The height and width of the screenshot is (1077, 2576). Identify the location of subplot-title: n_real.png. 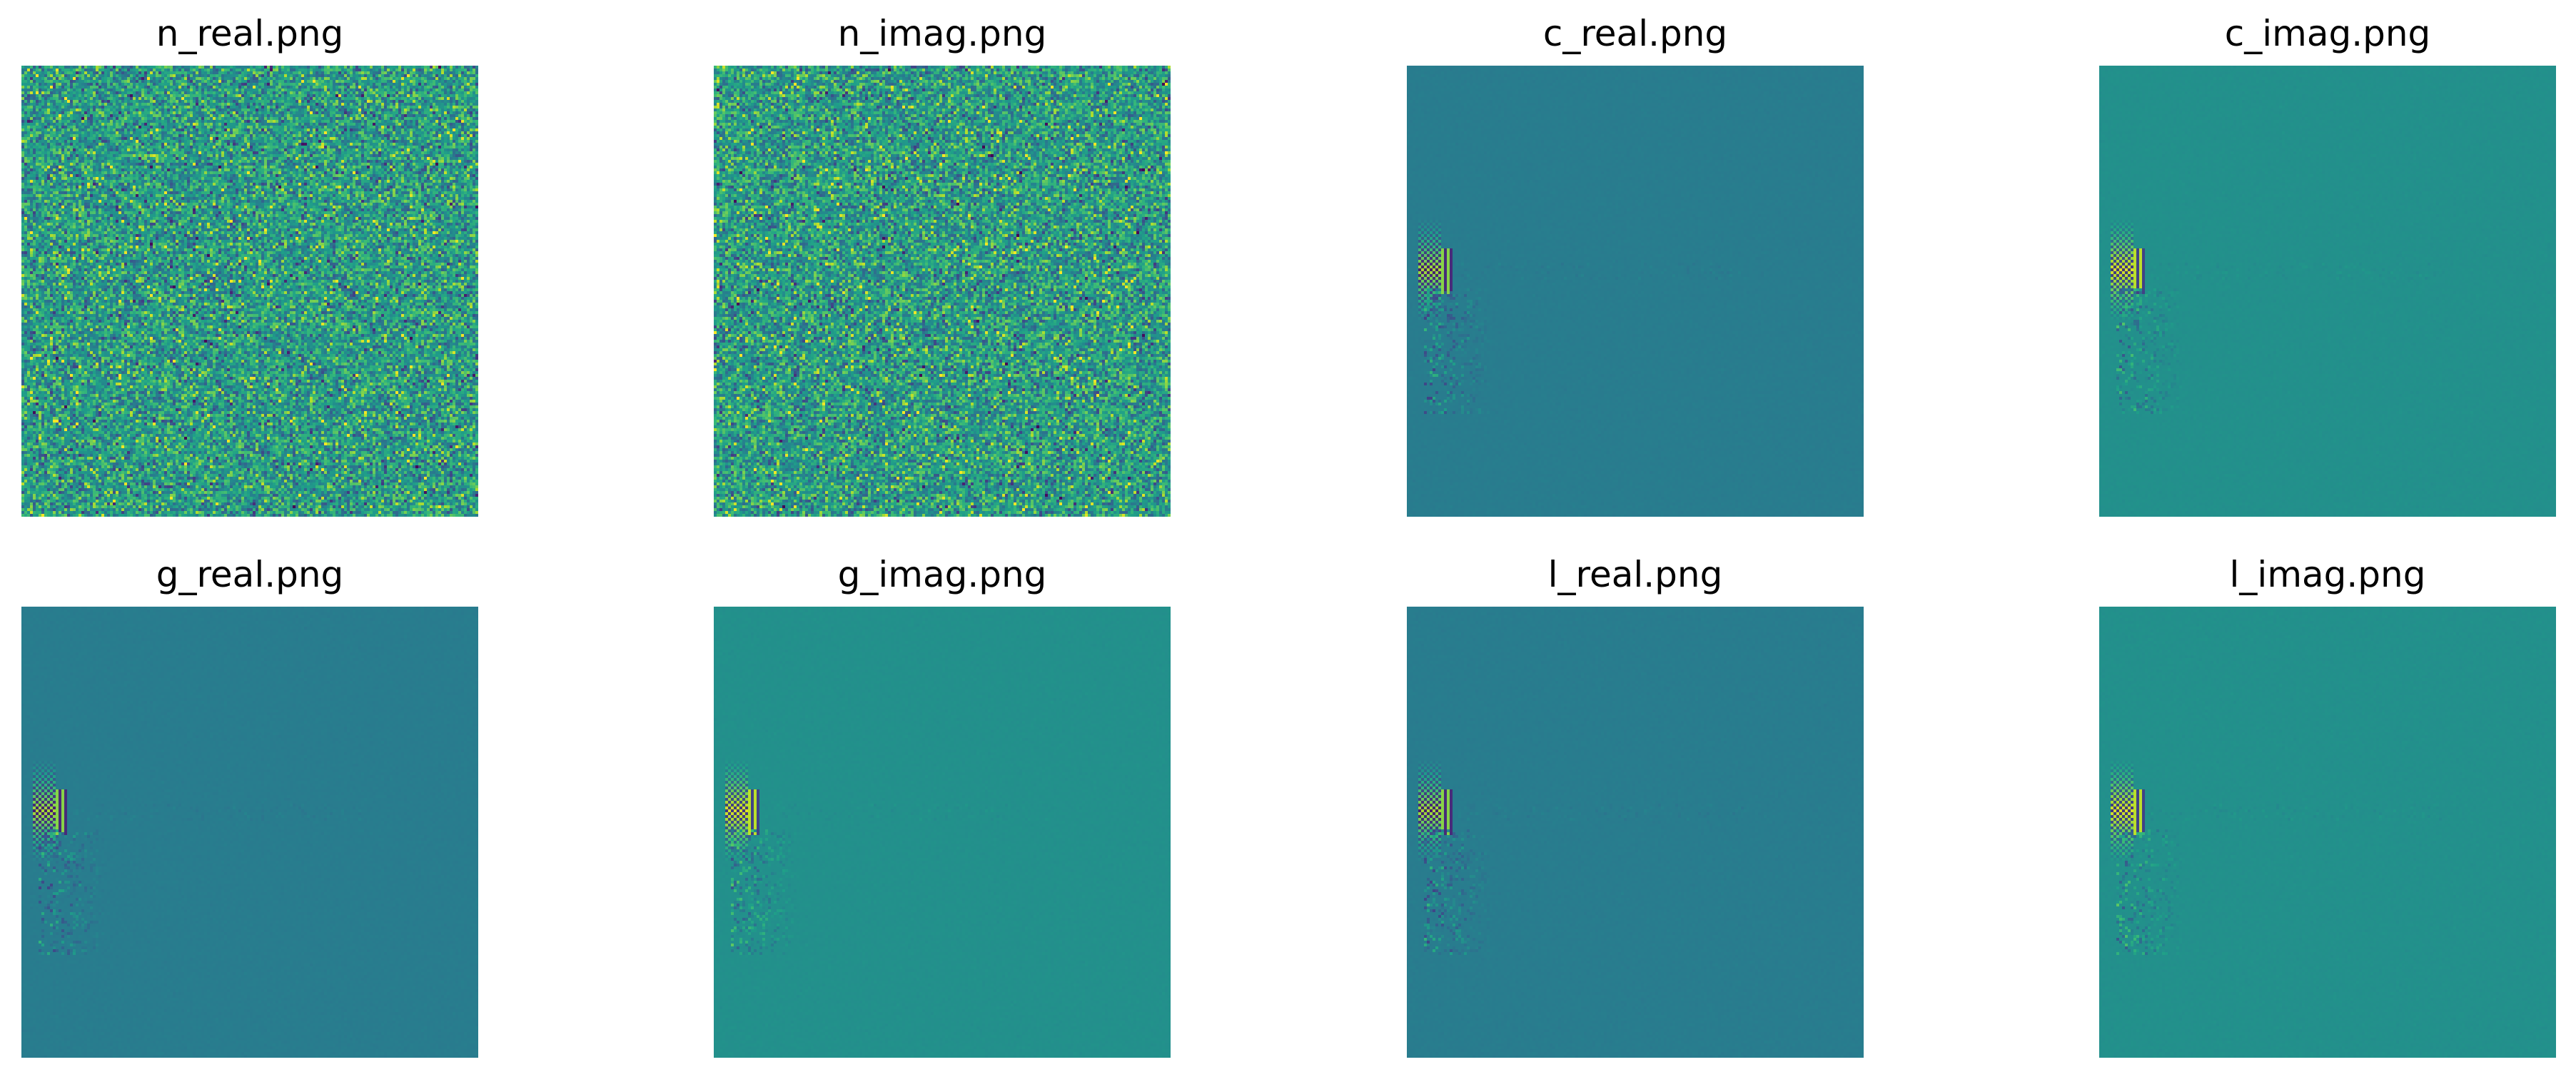
(250, 33).